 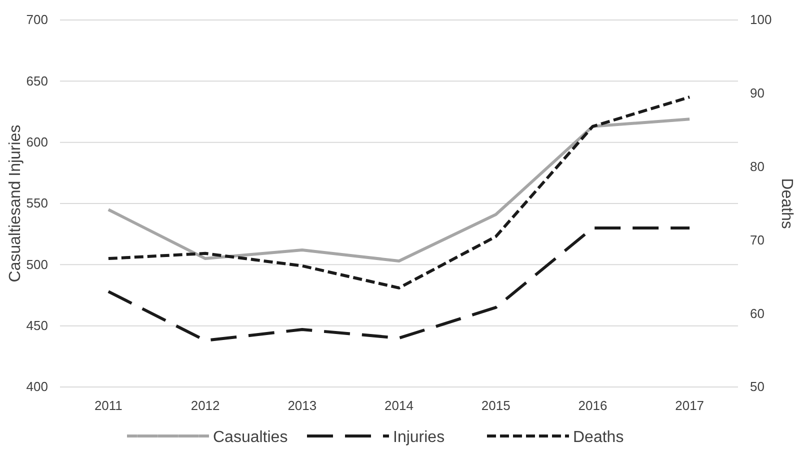 I want to click on x-tick-label: 2014, so click(x=399, y=406).